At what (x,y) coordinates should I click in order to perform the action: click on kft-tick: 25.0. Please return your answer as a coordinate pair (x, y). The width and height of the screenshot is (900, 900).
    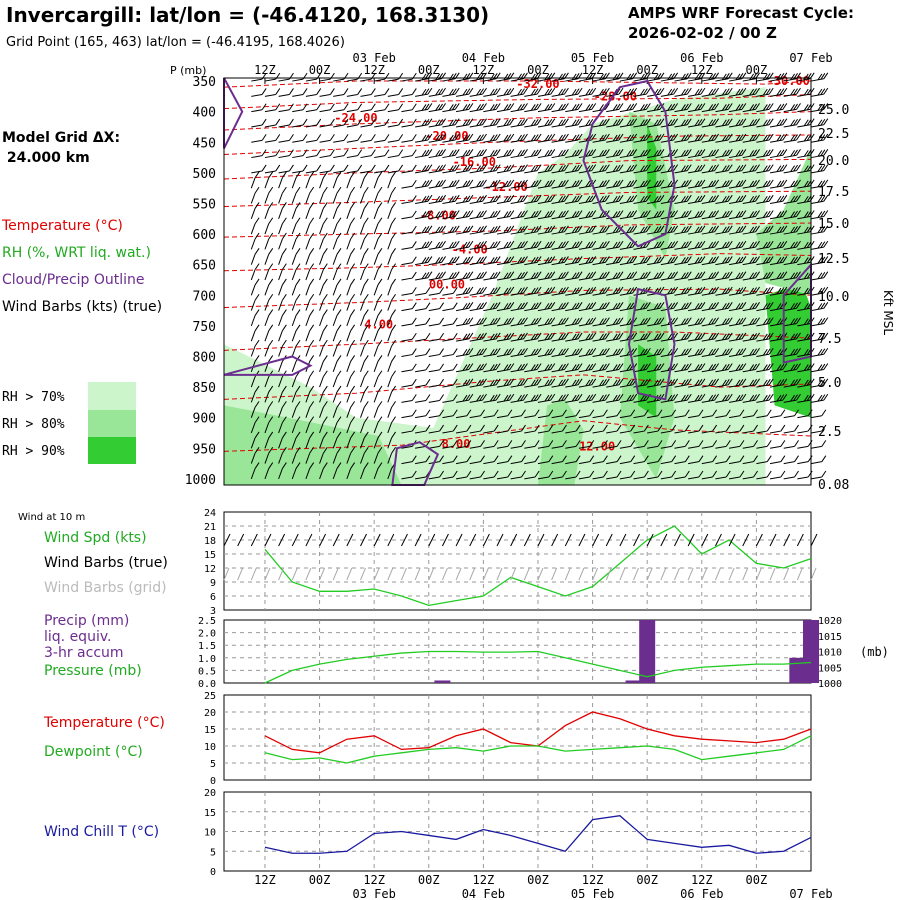
    Looking at the image, I should click on (833, 110).